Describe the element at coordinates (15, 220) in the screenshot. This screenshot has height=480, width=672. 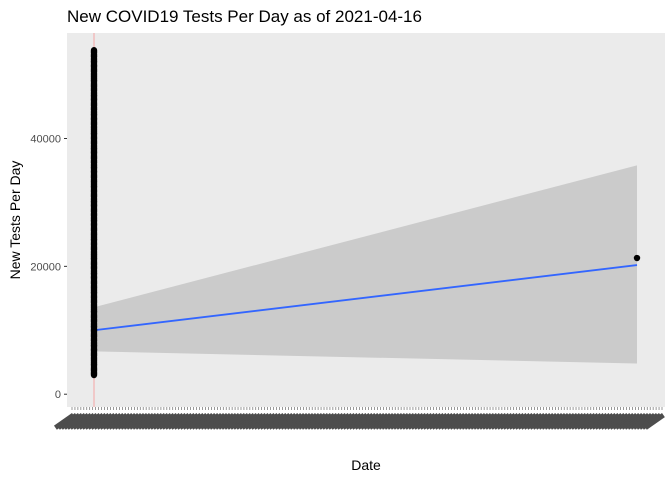
I see `y-axis-title: New Tests Per Day` at that location.